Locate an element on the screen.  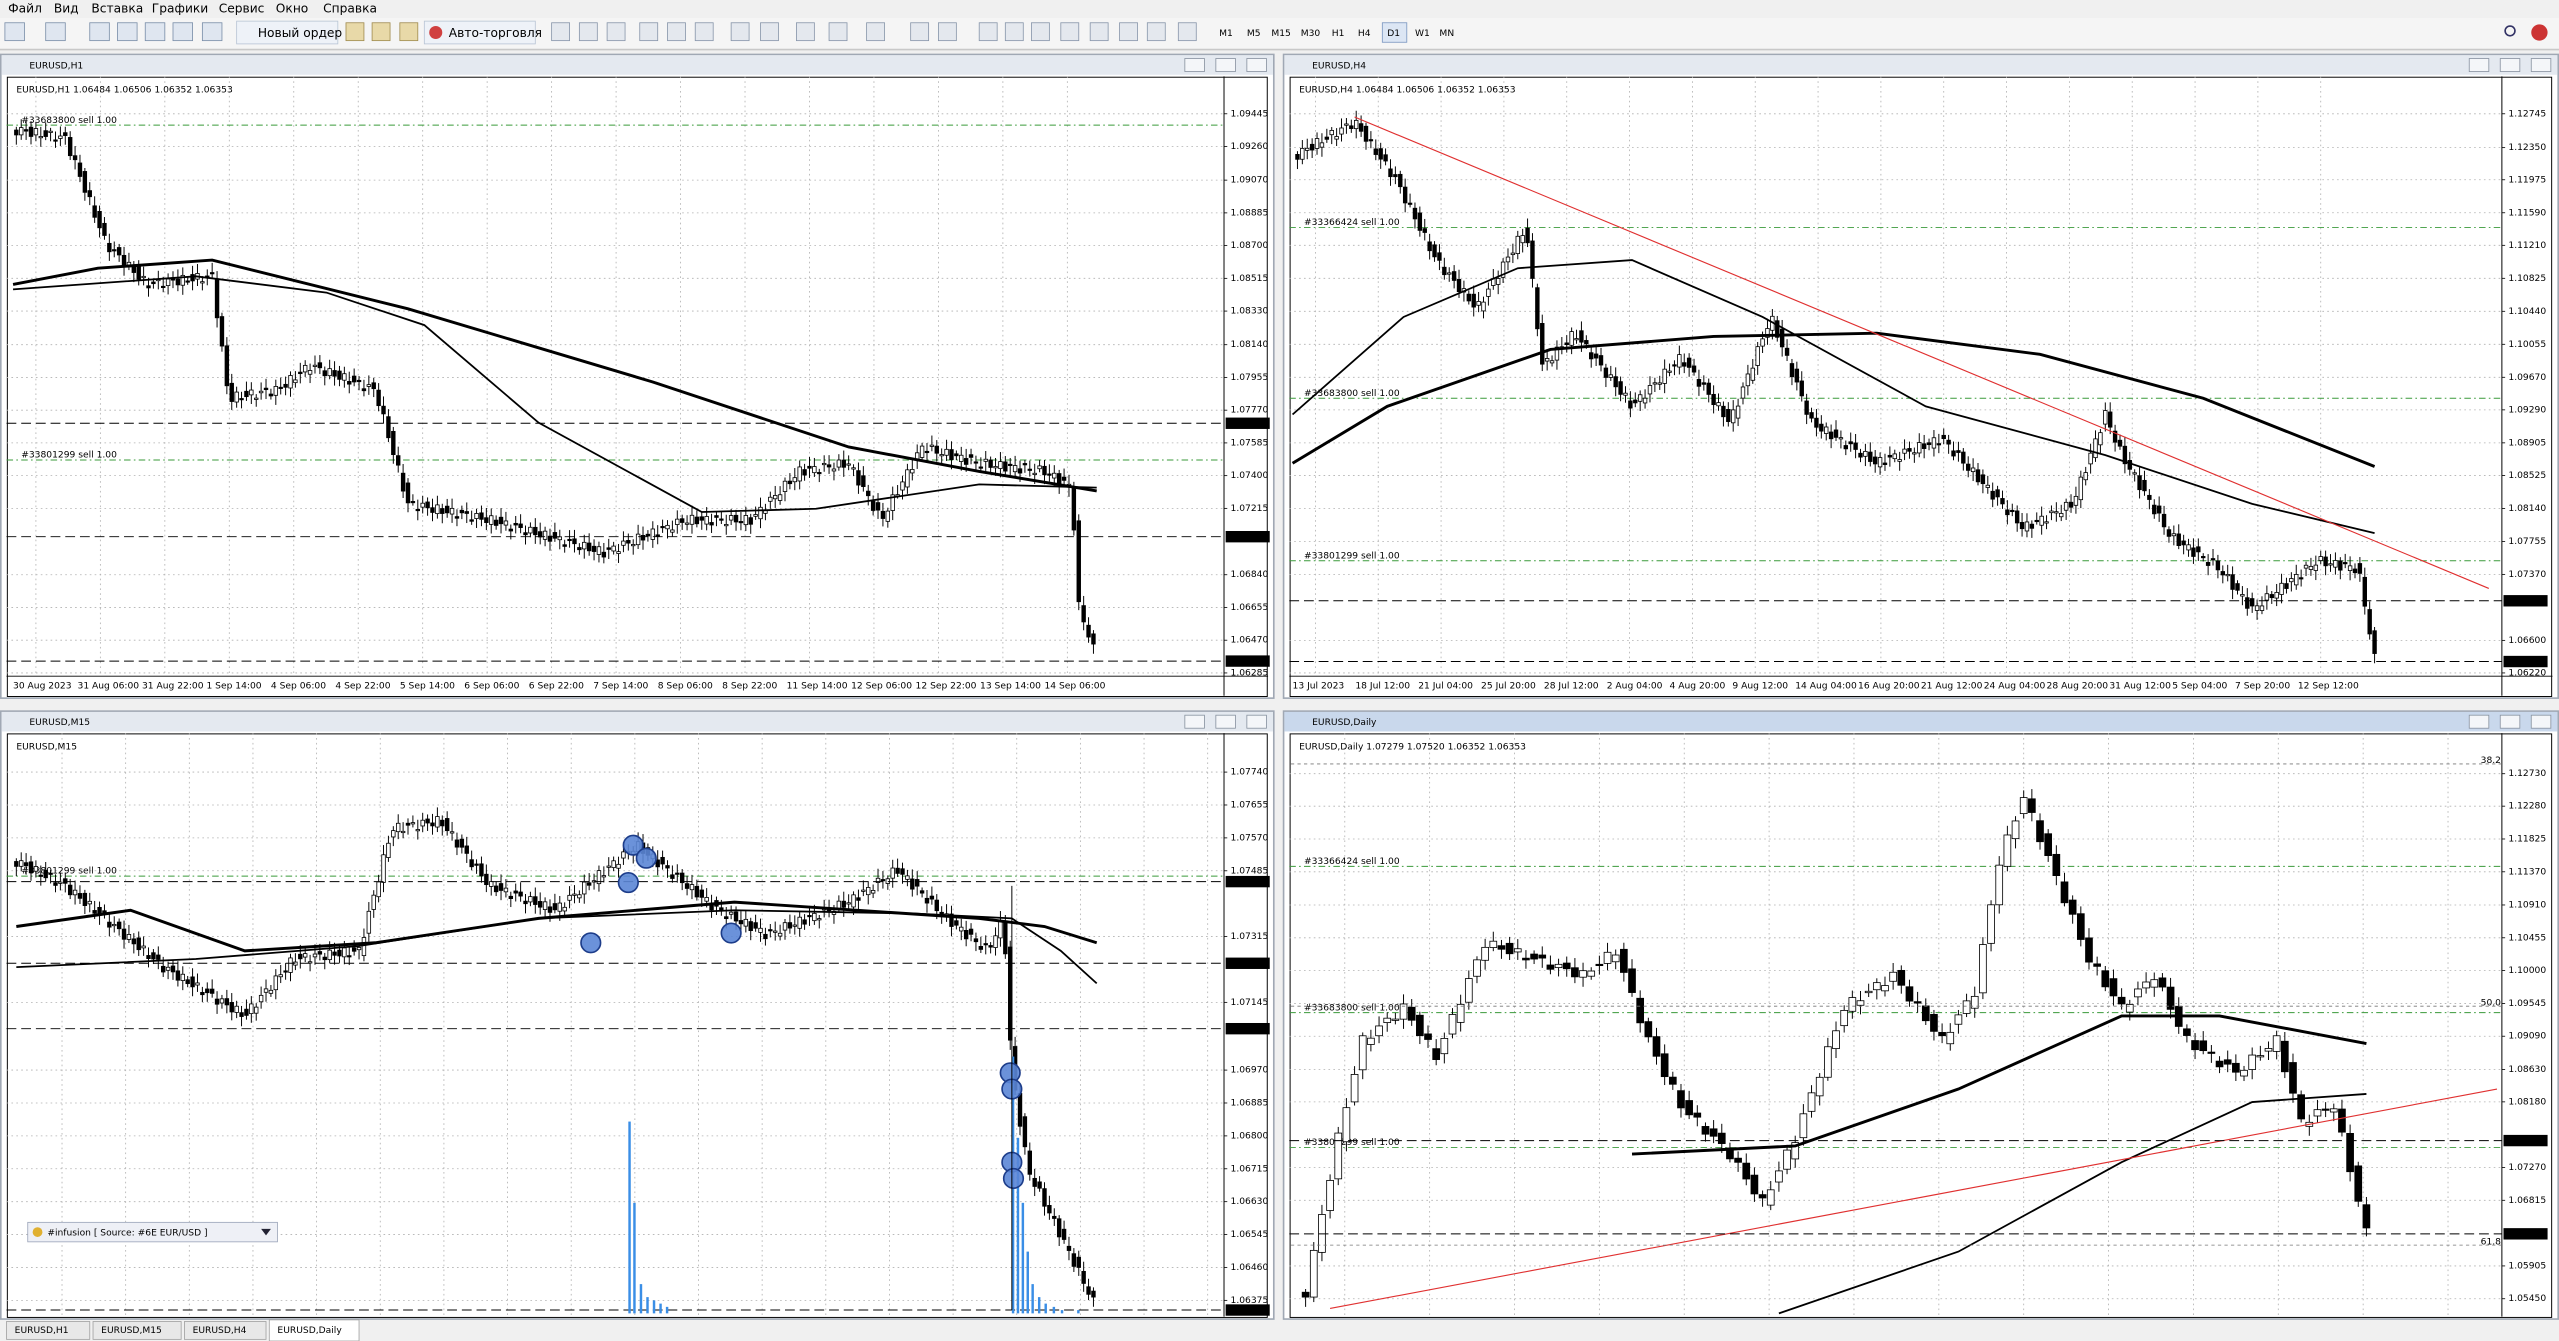
timeframe-button: M30 is located at coordinates (1311, 34).